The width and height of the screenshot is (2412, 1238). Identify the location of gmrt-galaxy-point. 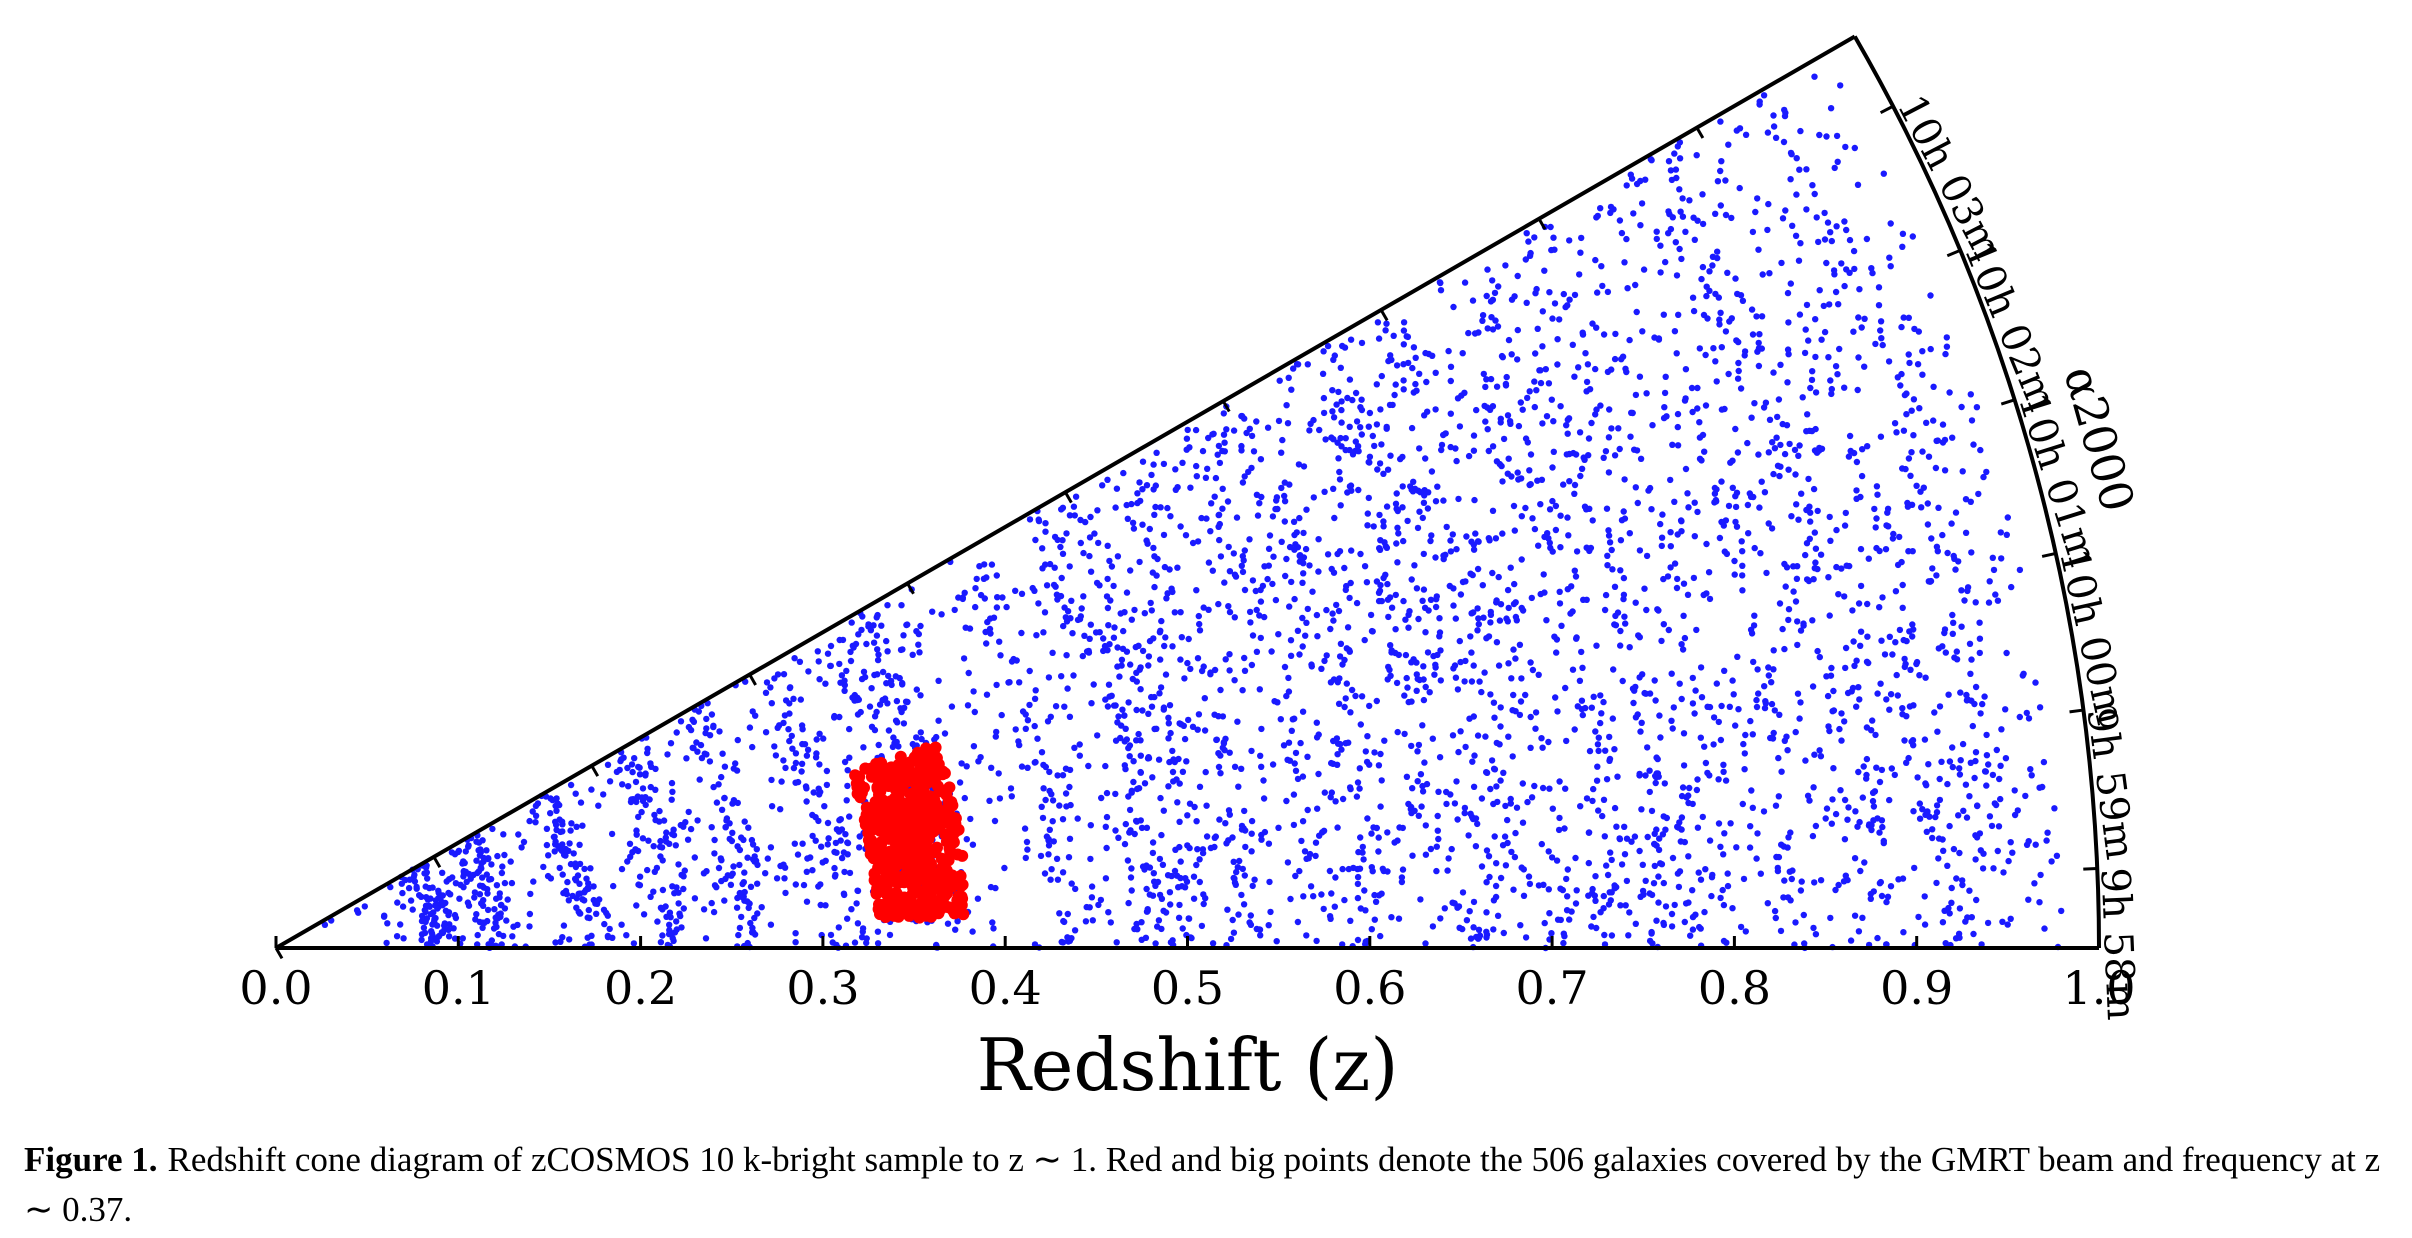
(957, 883).